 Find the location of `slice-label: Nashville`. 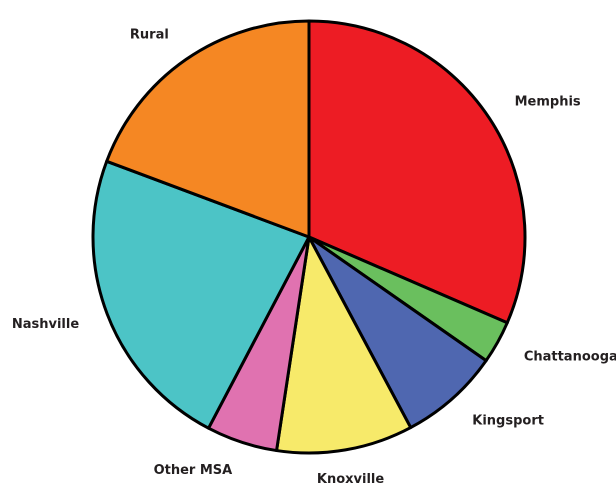

slice-label: Nashville is located at coordinates (45, 324).